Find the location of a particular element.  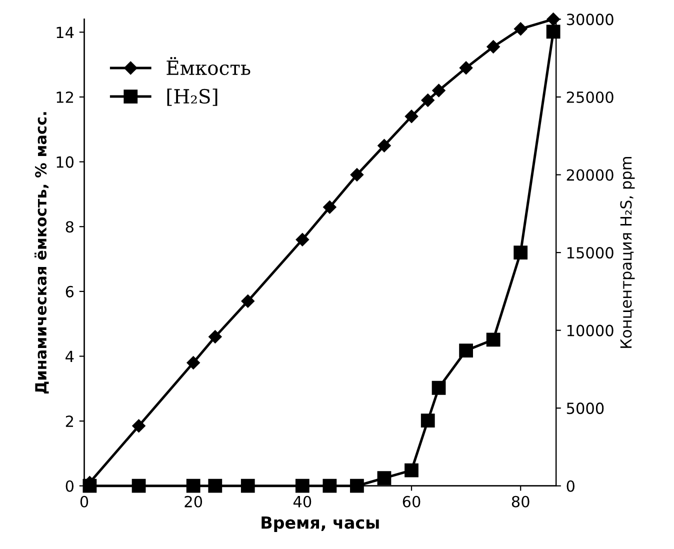

y-axis-title: Динамическая ёмкость, % масс. is located at coordinates (41, 253).